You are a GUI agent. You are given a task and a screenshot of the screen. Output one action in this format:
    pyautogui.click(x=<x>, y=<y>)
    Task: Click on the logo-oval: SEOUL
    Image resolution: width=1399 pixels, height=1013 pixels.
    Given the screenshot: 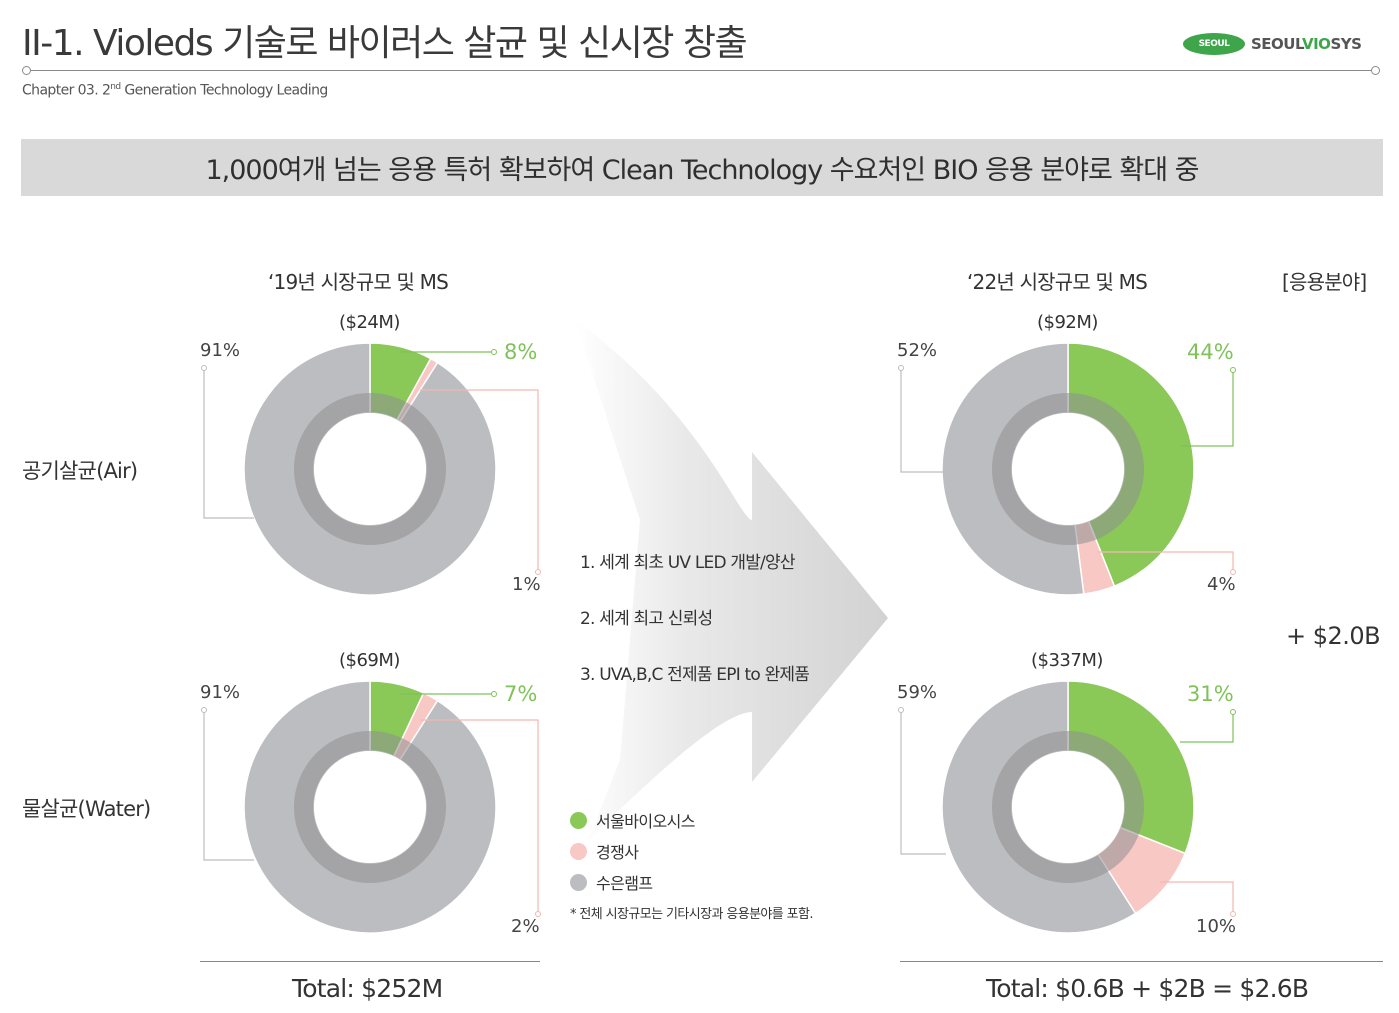 What is the action you would take?
    pyautogui.click(x=1214, y=44)
    